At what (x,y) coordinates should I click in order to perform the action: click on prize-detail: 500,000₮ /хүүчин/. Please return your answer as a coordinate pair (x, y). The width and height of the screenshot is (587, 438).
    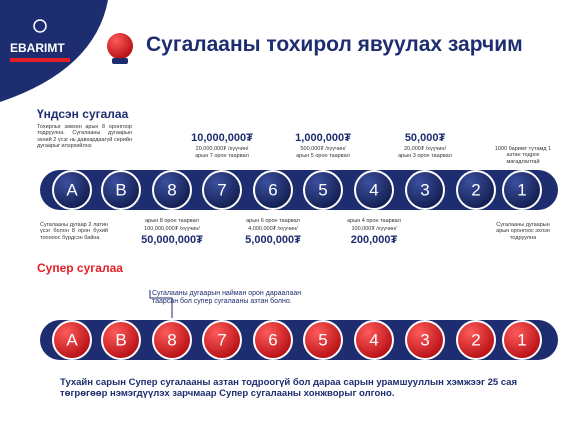
    Looking at the image, I should click on (323, 149).